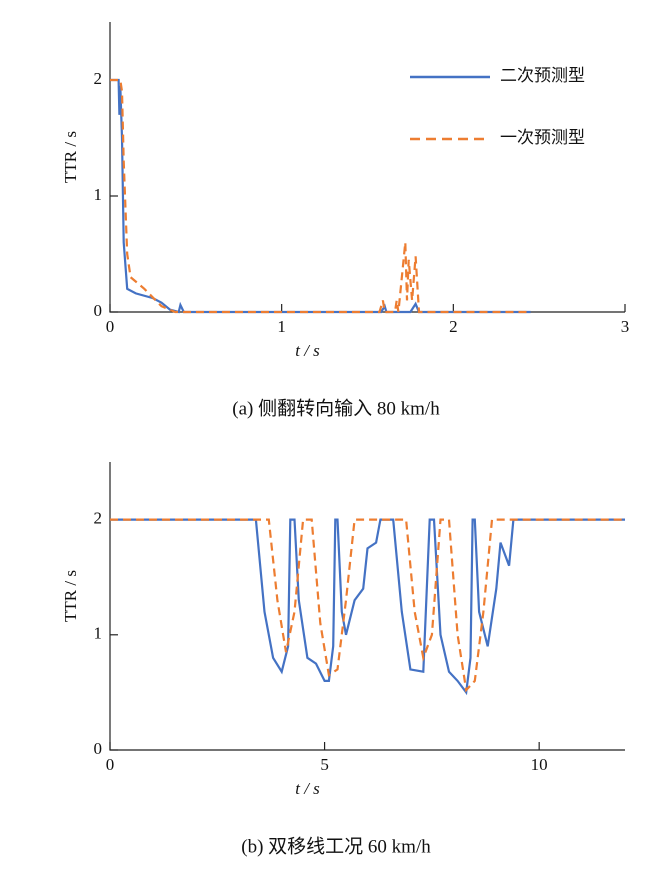  What do you see at coordinates (539, 764) in the screenshot?
I see `x-tick-label: 10` at bounding box center [539, 764].